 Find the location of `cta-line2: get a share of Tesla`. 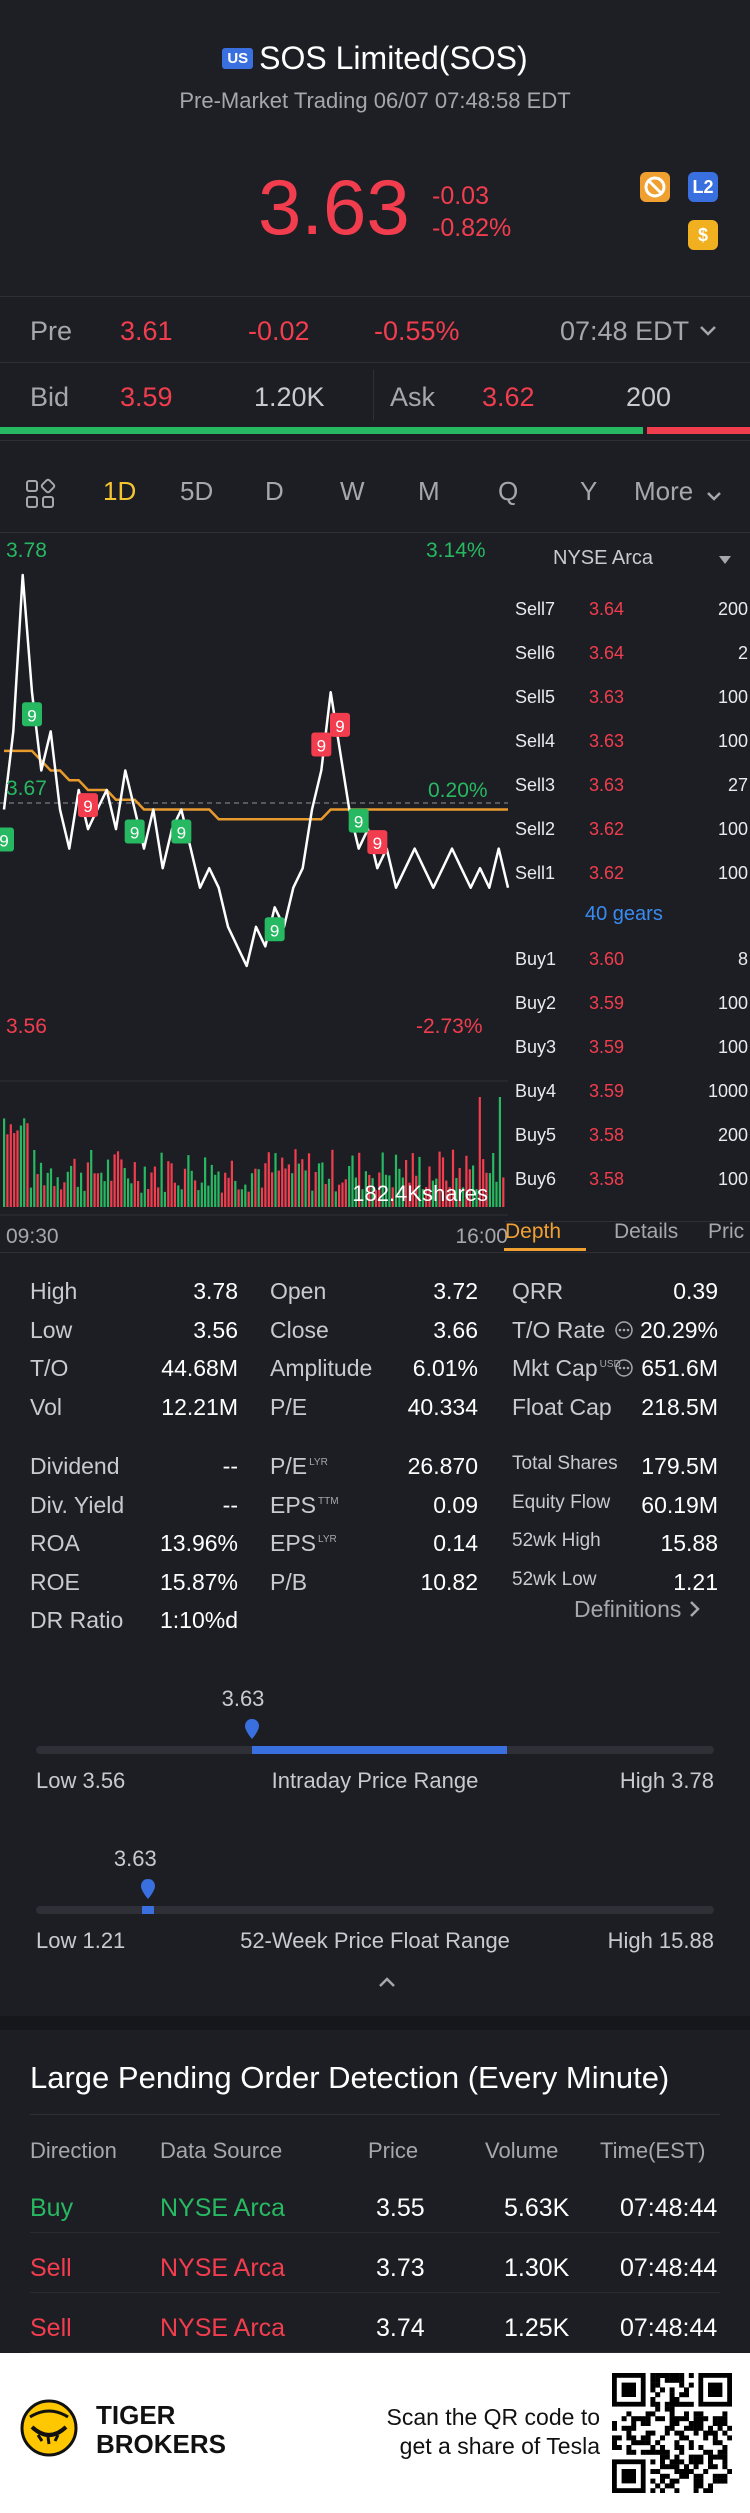

cta-line2: get a share of Tesla is located at coordinates (499, 2446).